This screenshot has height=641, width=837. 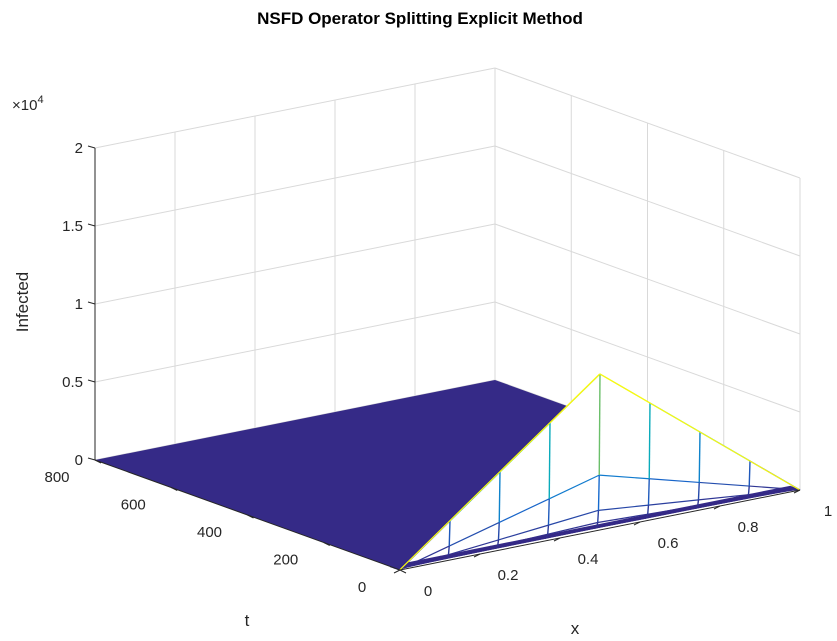 What do you see at coordinates (828, 511) in the screenshot?
I see `x-tick-label: 1` at bounding box center [828, 511].